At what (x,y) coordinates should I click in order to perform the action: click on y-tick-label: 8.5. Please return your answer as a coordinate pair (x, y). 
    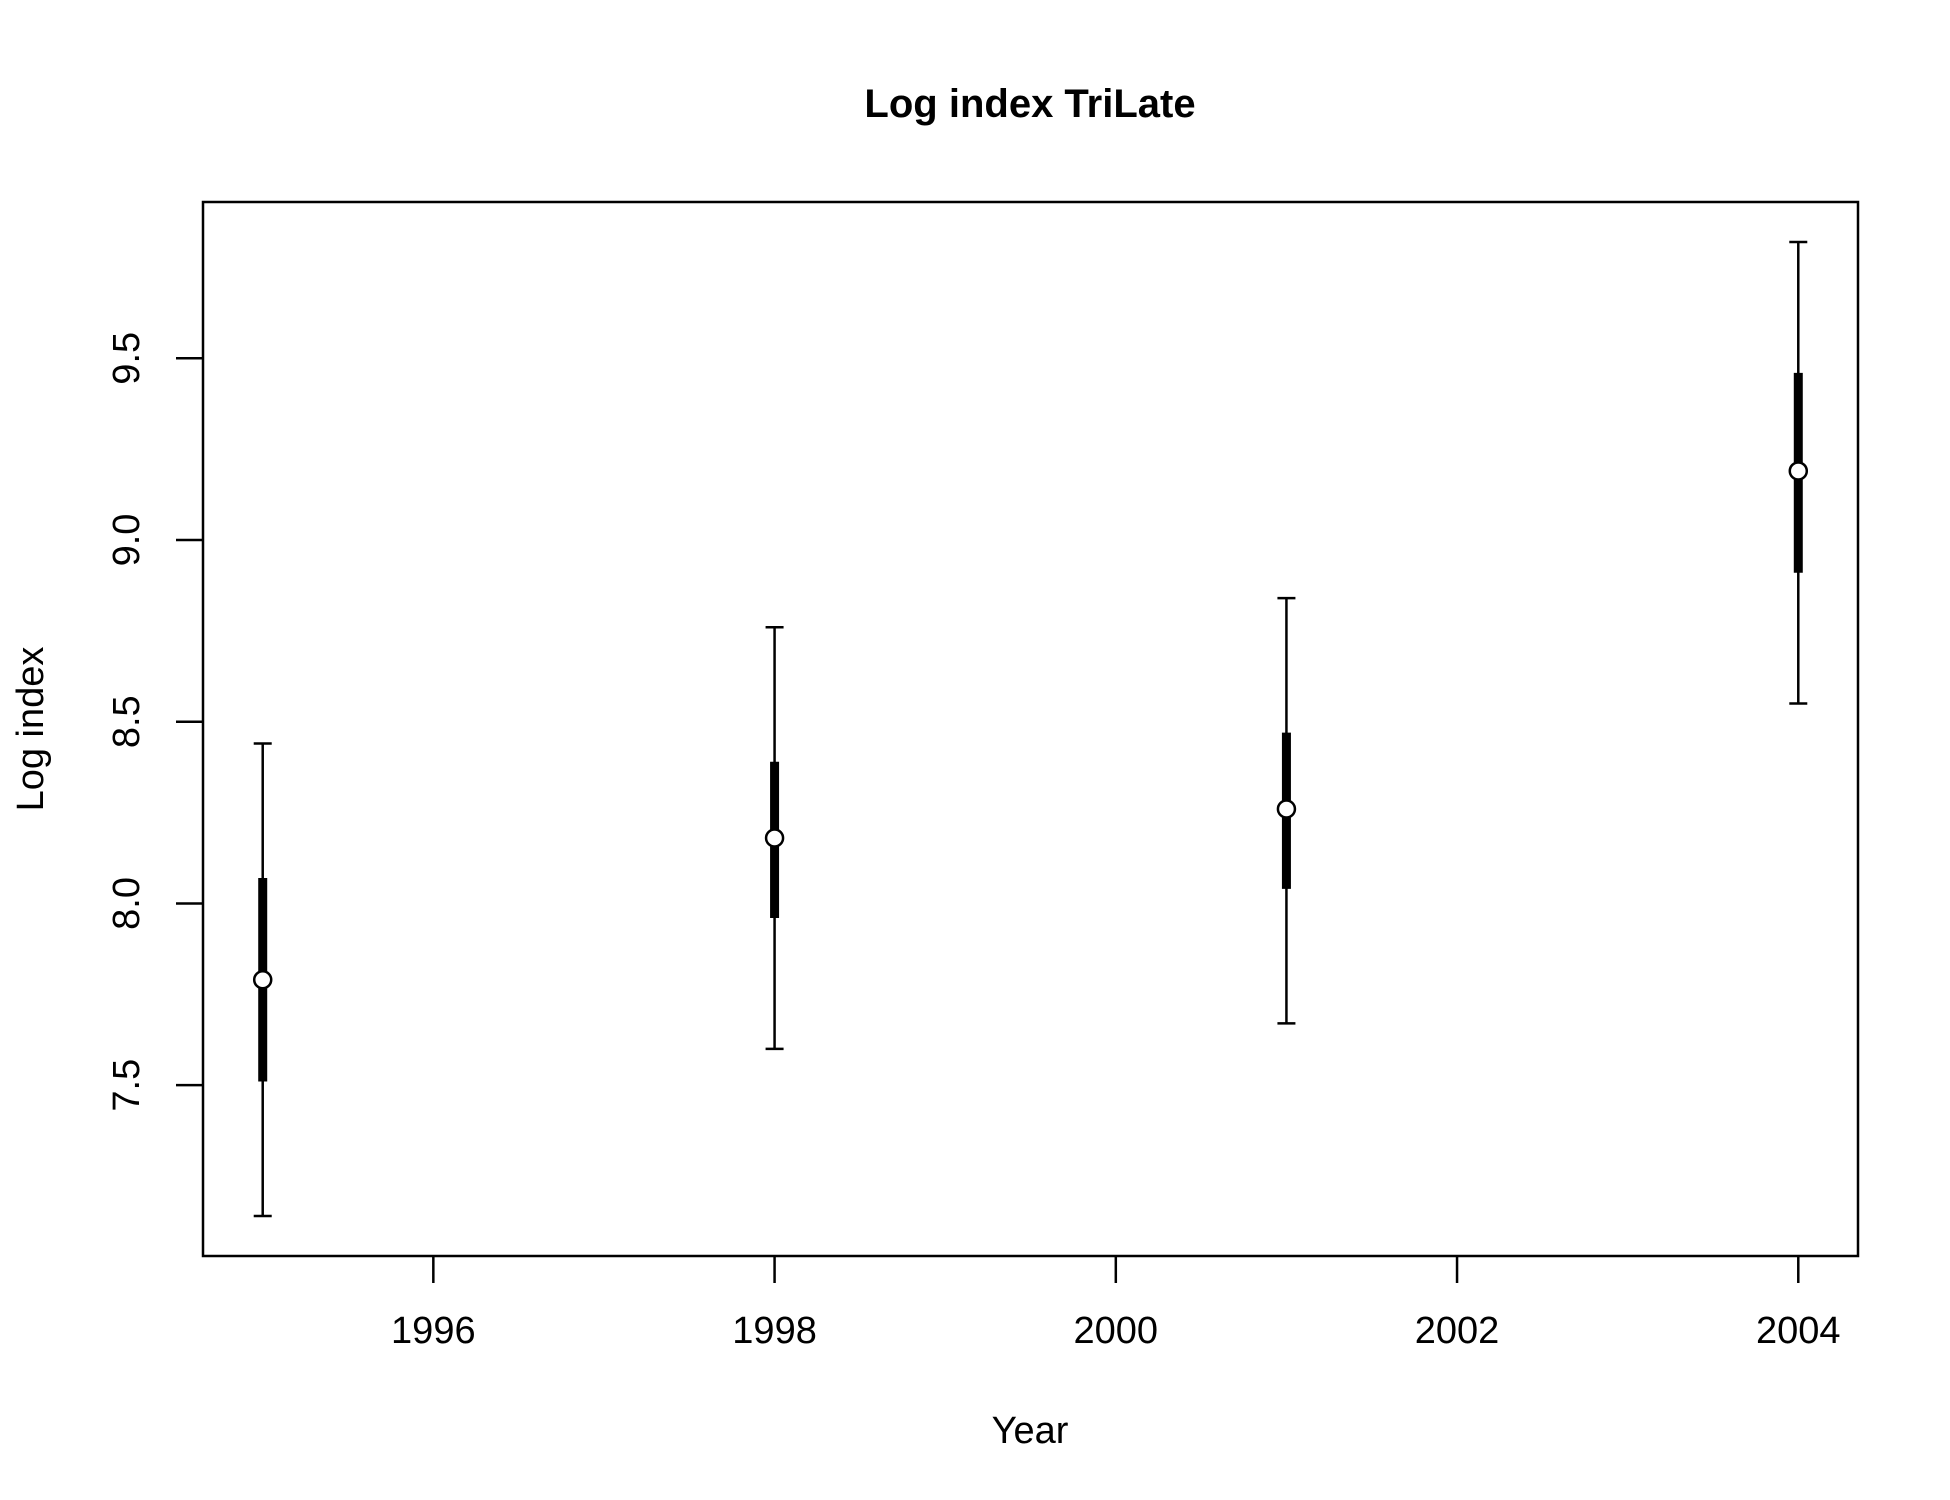
    Looking at the image, I should click on (127, 721).